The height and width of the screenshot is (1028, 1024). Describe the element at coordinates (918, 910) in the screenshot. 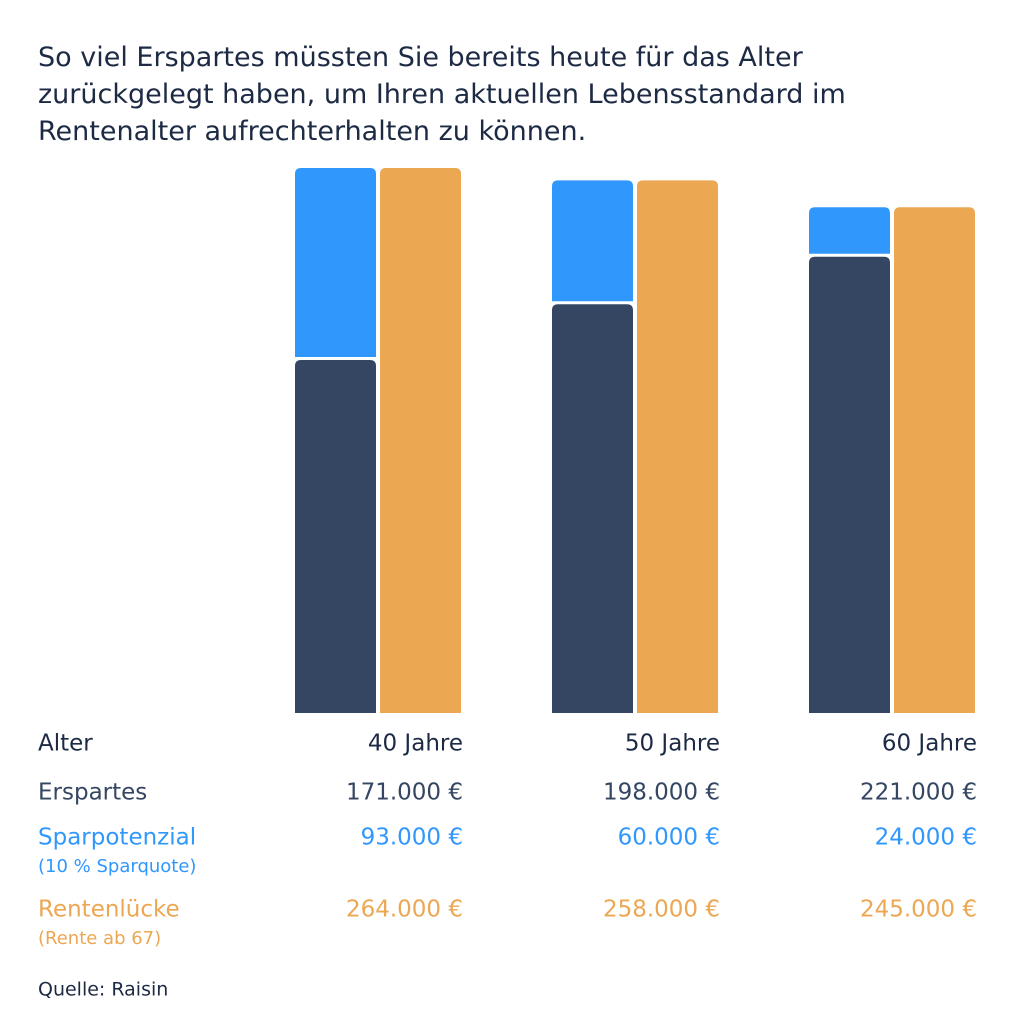

I see `value-label: 245.000 €` at that location.